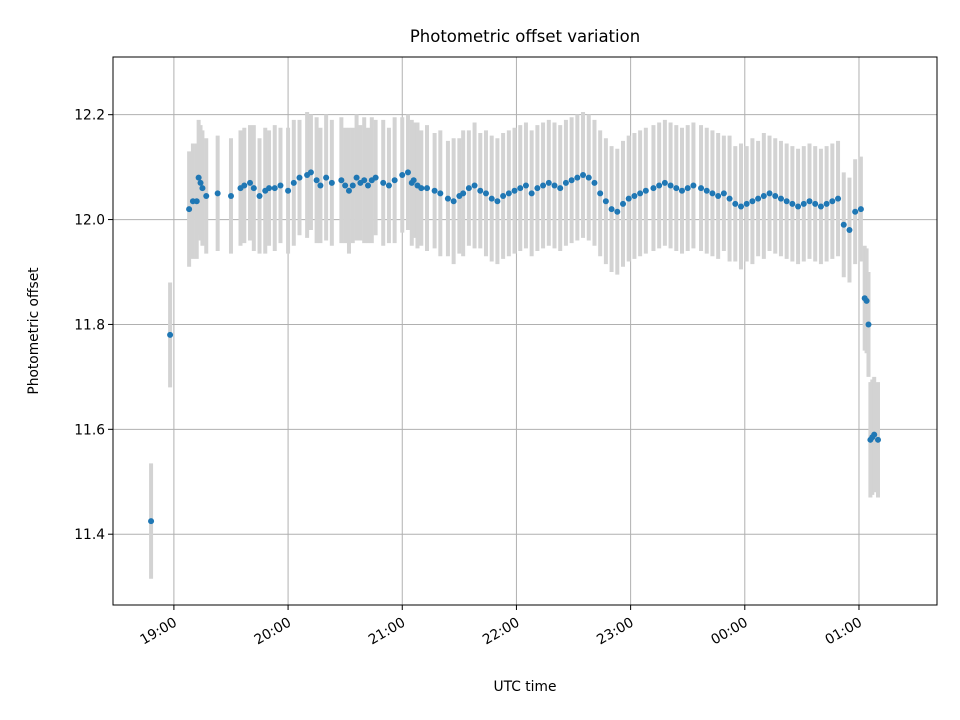 The image size is (960, 720). I want to click on y-tick-label: 12.2, so click(89, 116).